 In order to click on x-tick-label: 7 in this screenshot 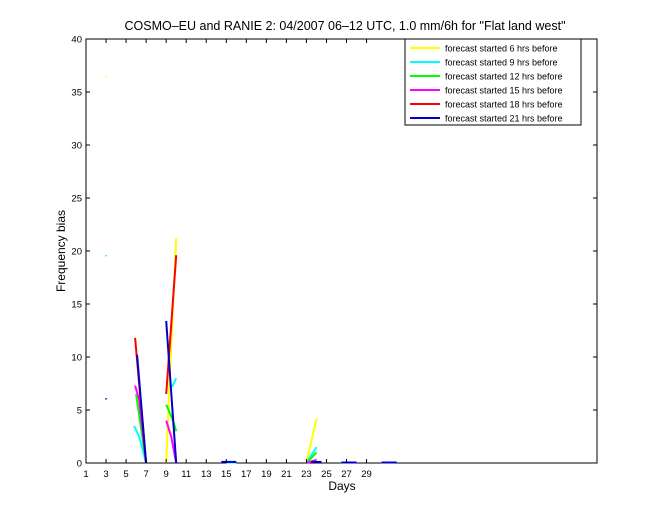, I will do `click(145, 474)`.